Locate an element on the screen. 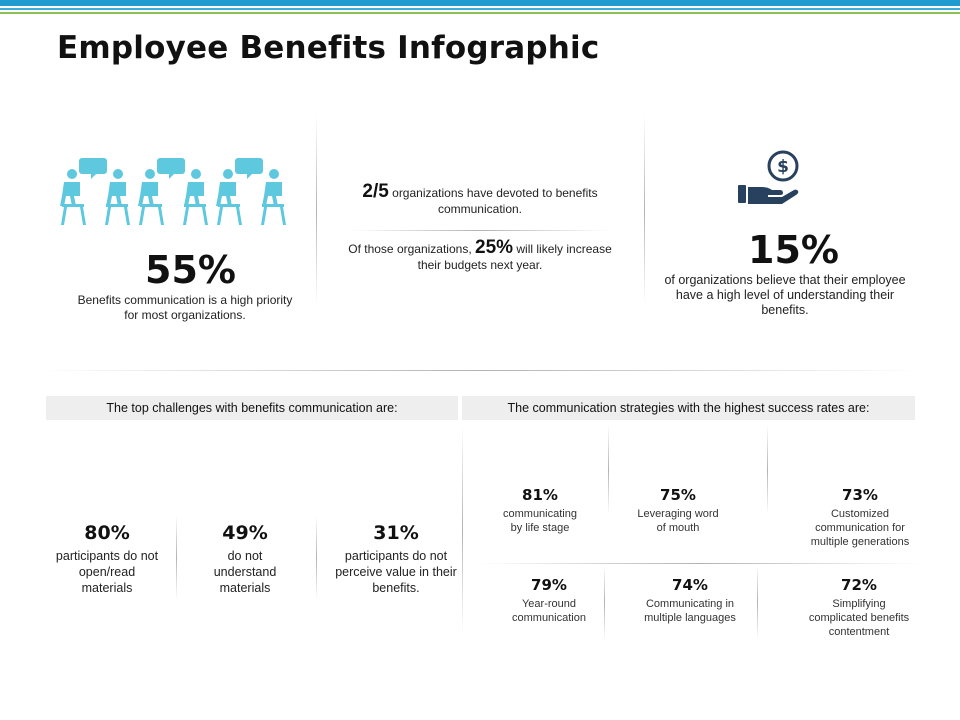  challenge-label: participants do not open/read materials is located at coordinates (107, 572).